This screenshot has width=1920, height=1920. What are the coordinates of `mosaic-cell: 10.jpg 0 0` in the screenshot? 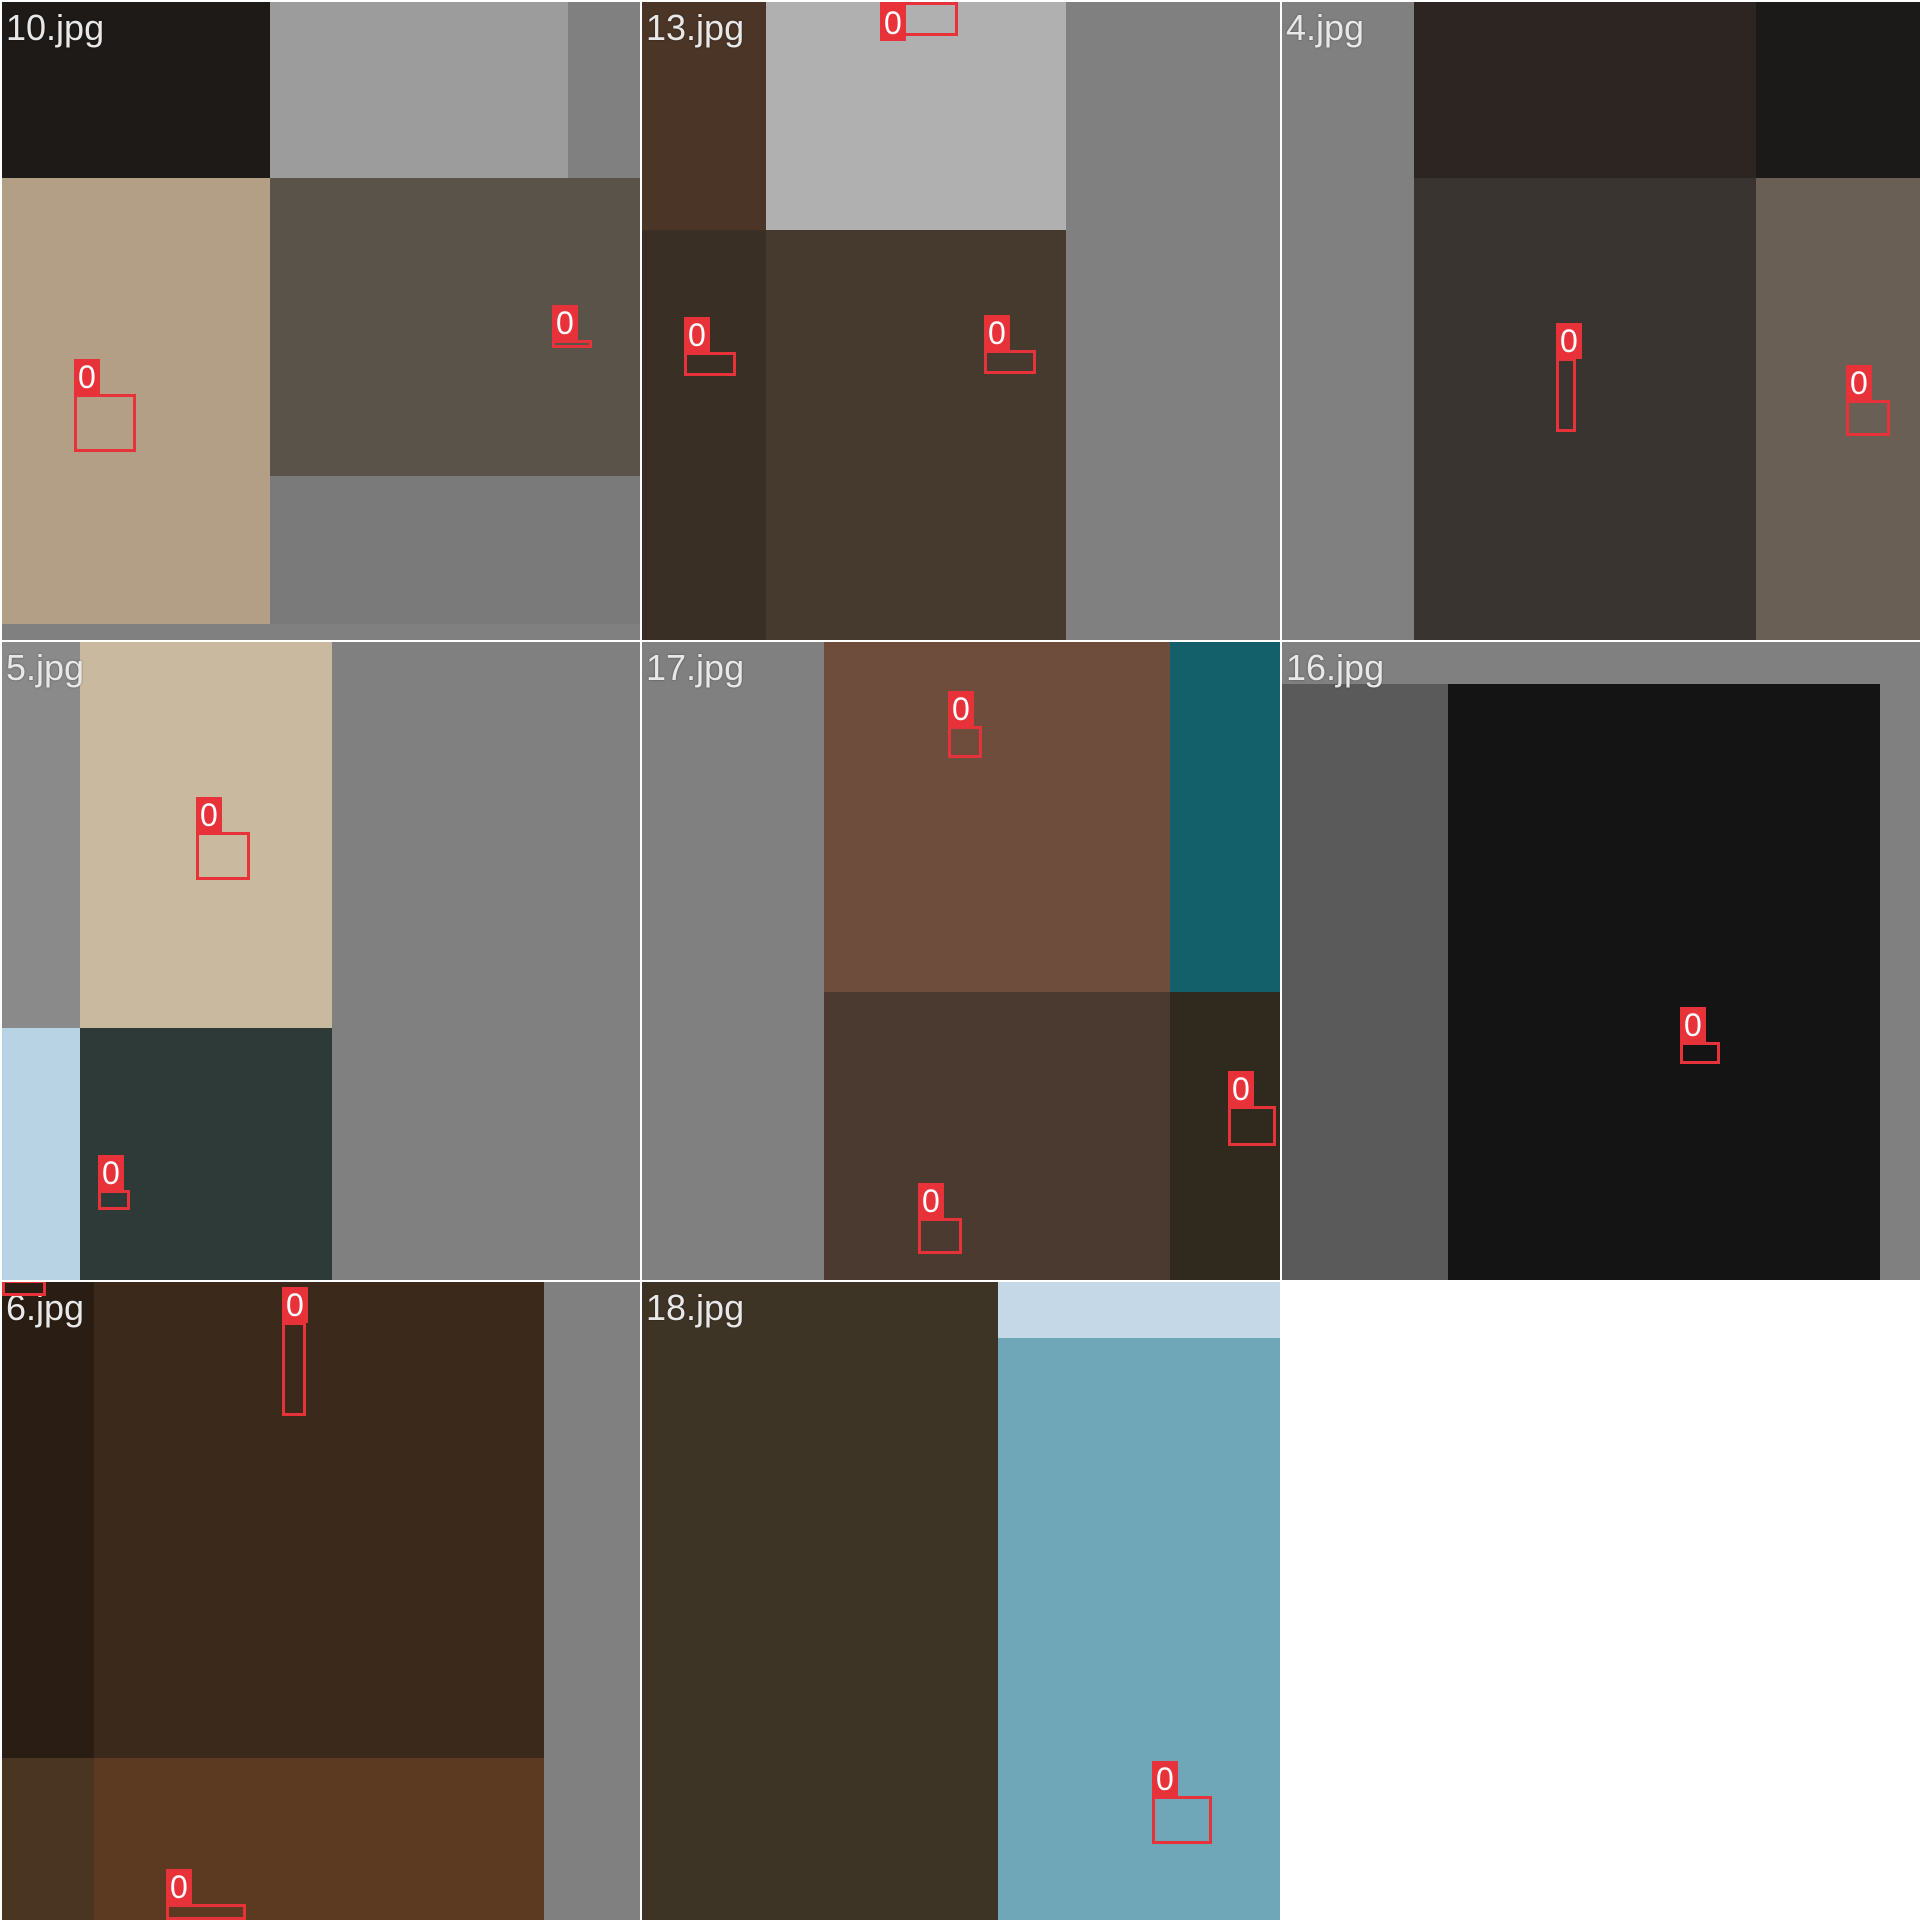 It's located at (321, 321).